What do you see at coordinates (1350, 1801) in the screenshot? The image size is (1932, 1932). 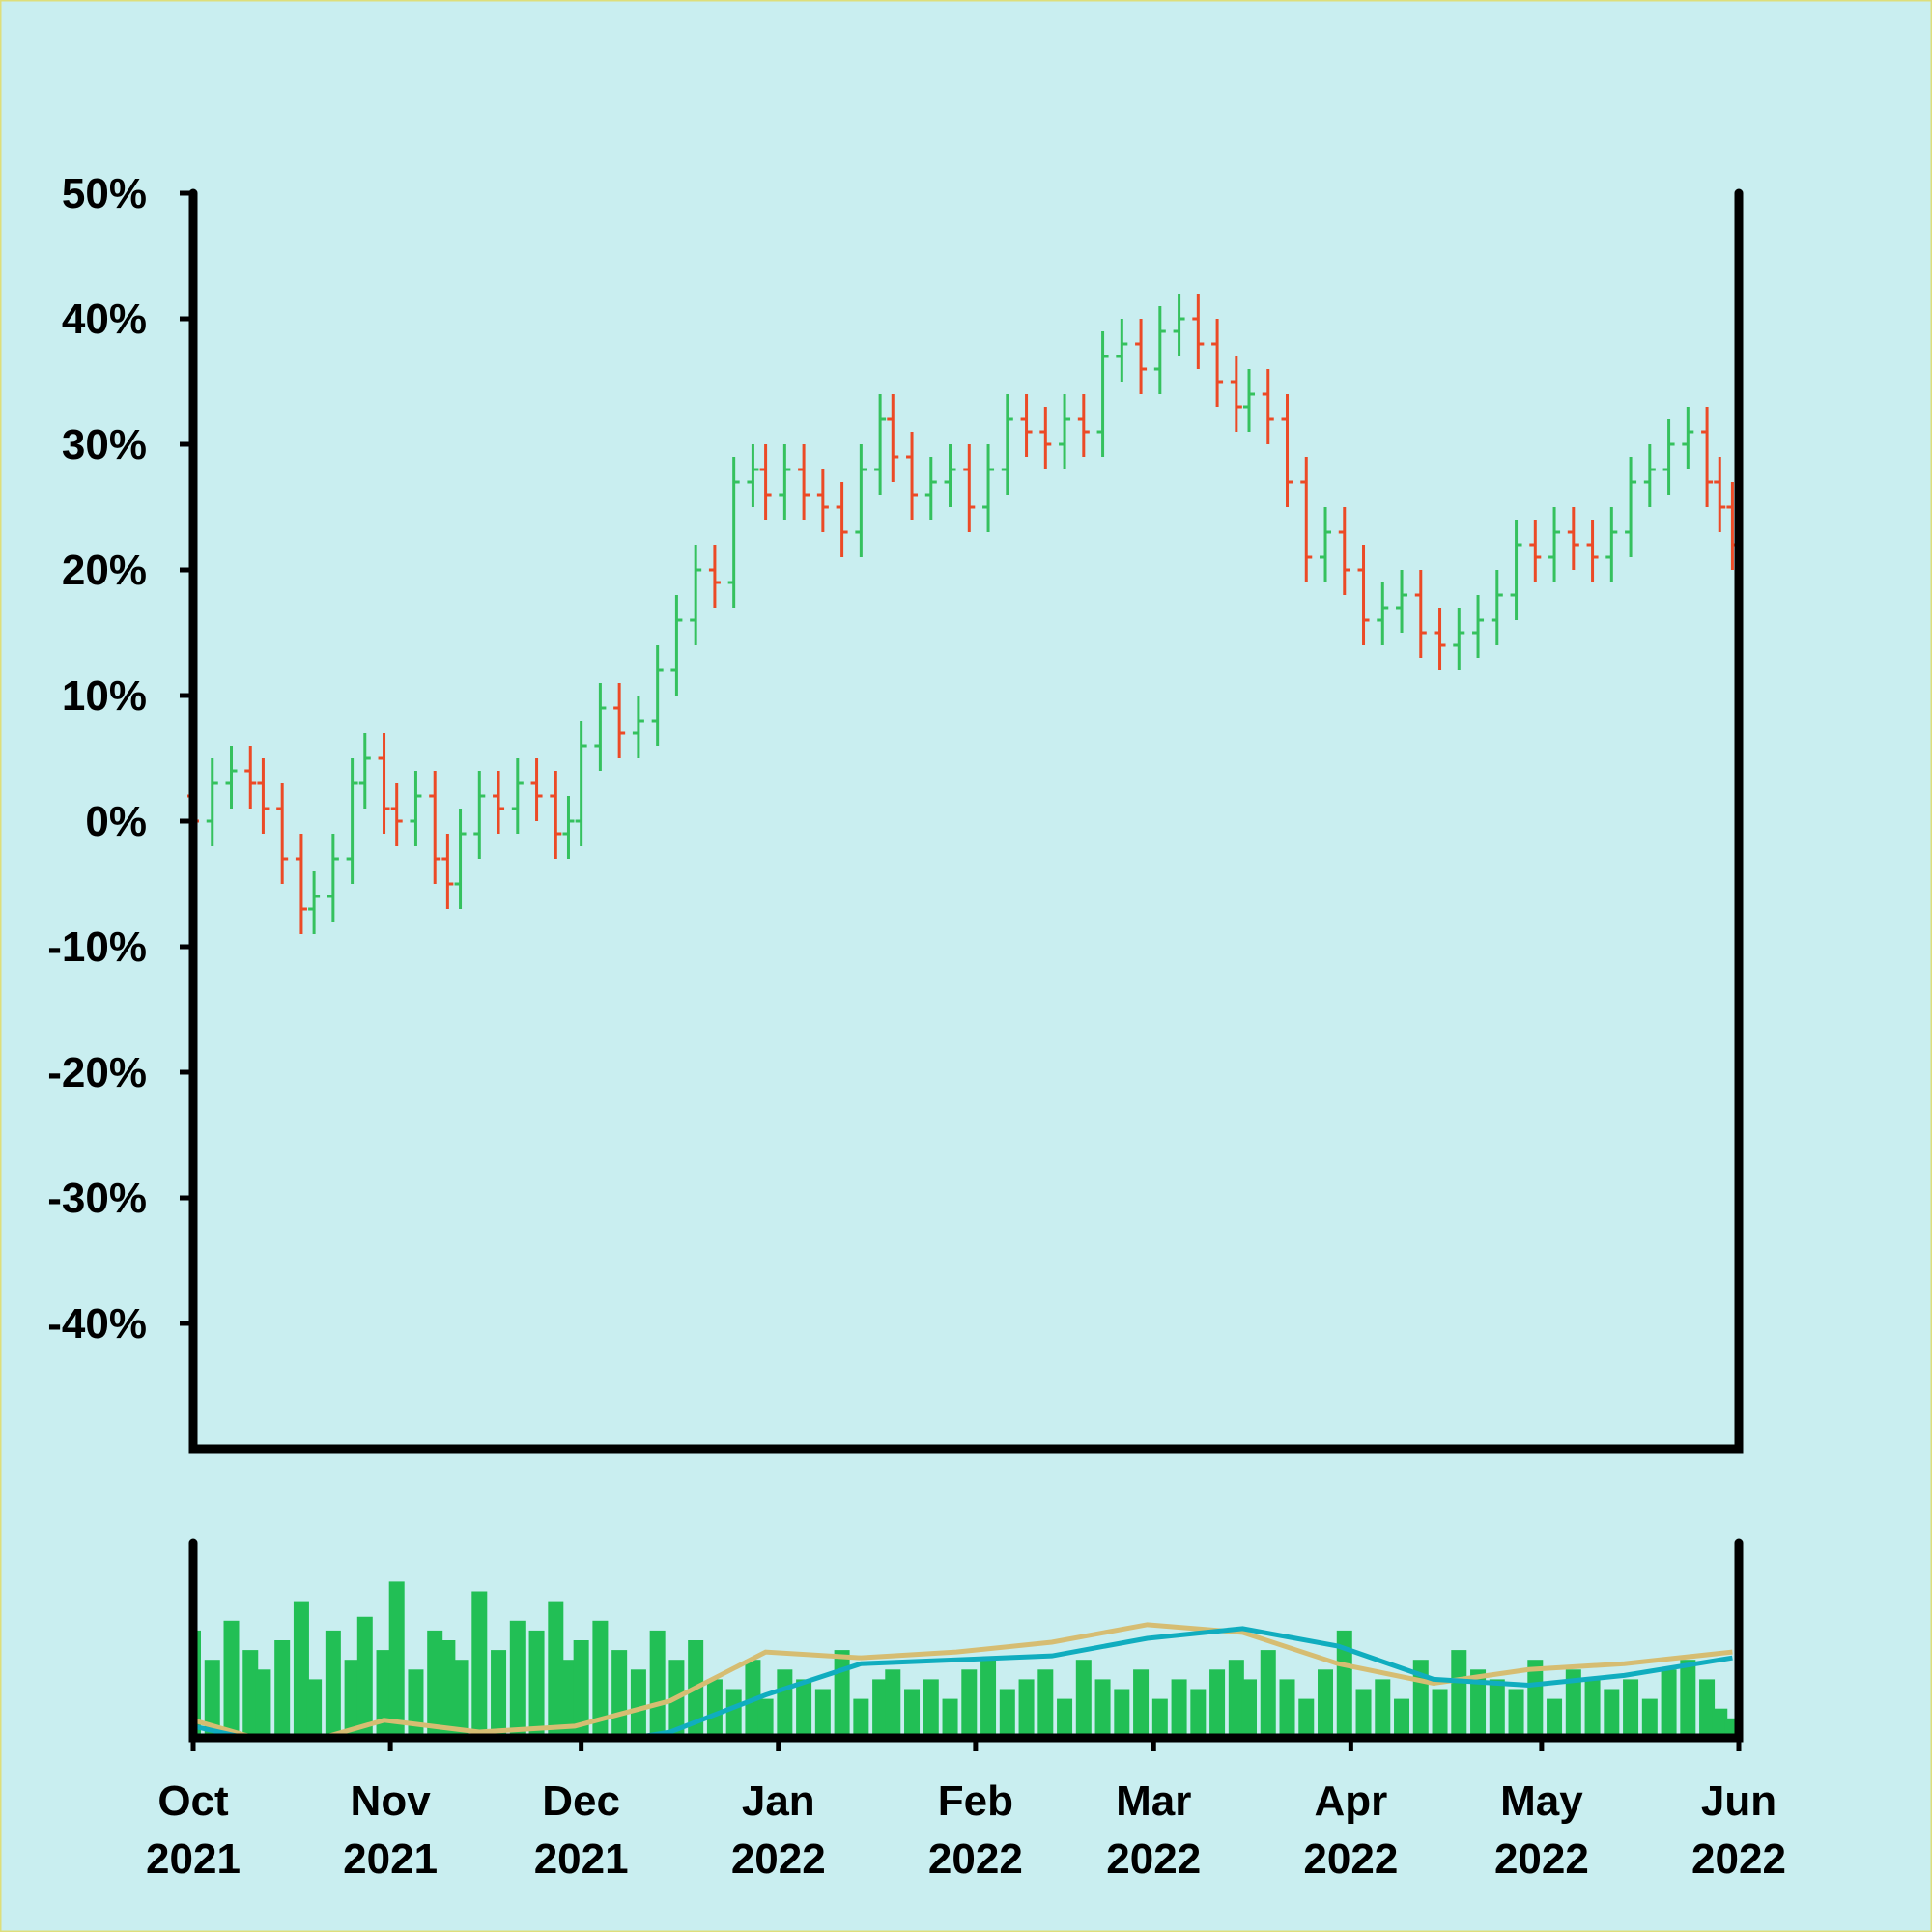 I see `x-tick-label-line: Apr` at bounding box center [1350, 1801].